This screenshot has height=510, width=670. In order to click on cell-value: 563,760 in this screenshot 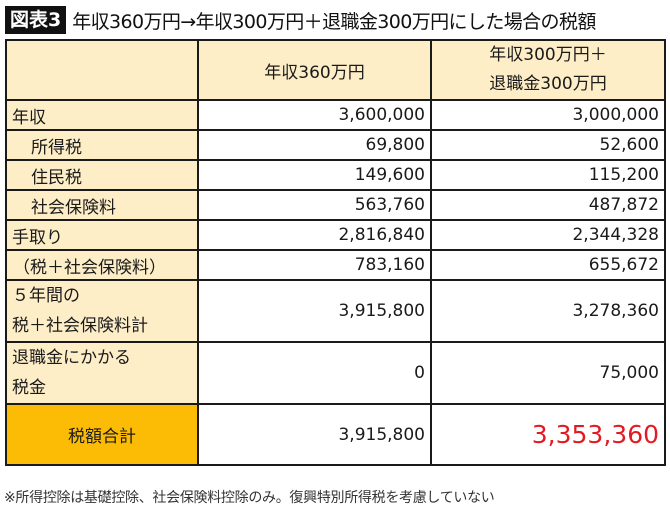, I will do `click(314, 205)`.